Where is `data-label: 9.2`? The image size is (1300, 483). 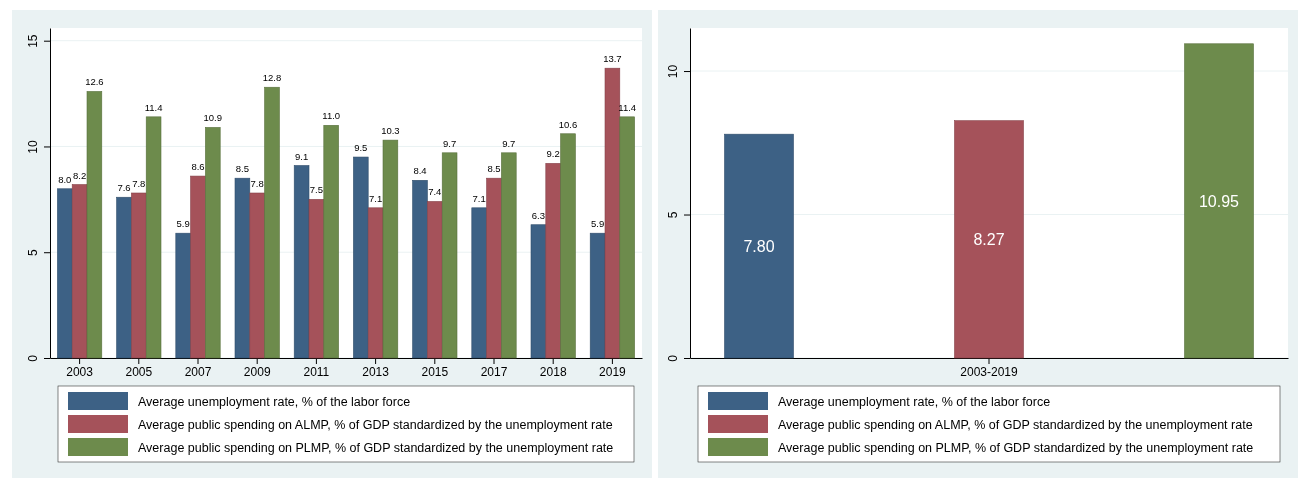 data-label: 9.2 is located at coordinates (553, 154).